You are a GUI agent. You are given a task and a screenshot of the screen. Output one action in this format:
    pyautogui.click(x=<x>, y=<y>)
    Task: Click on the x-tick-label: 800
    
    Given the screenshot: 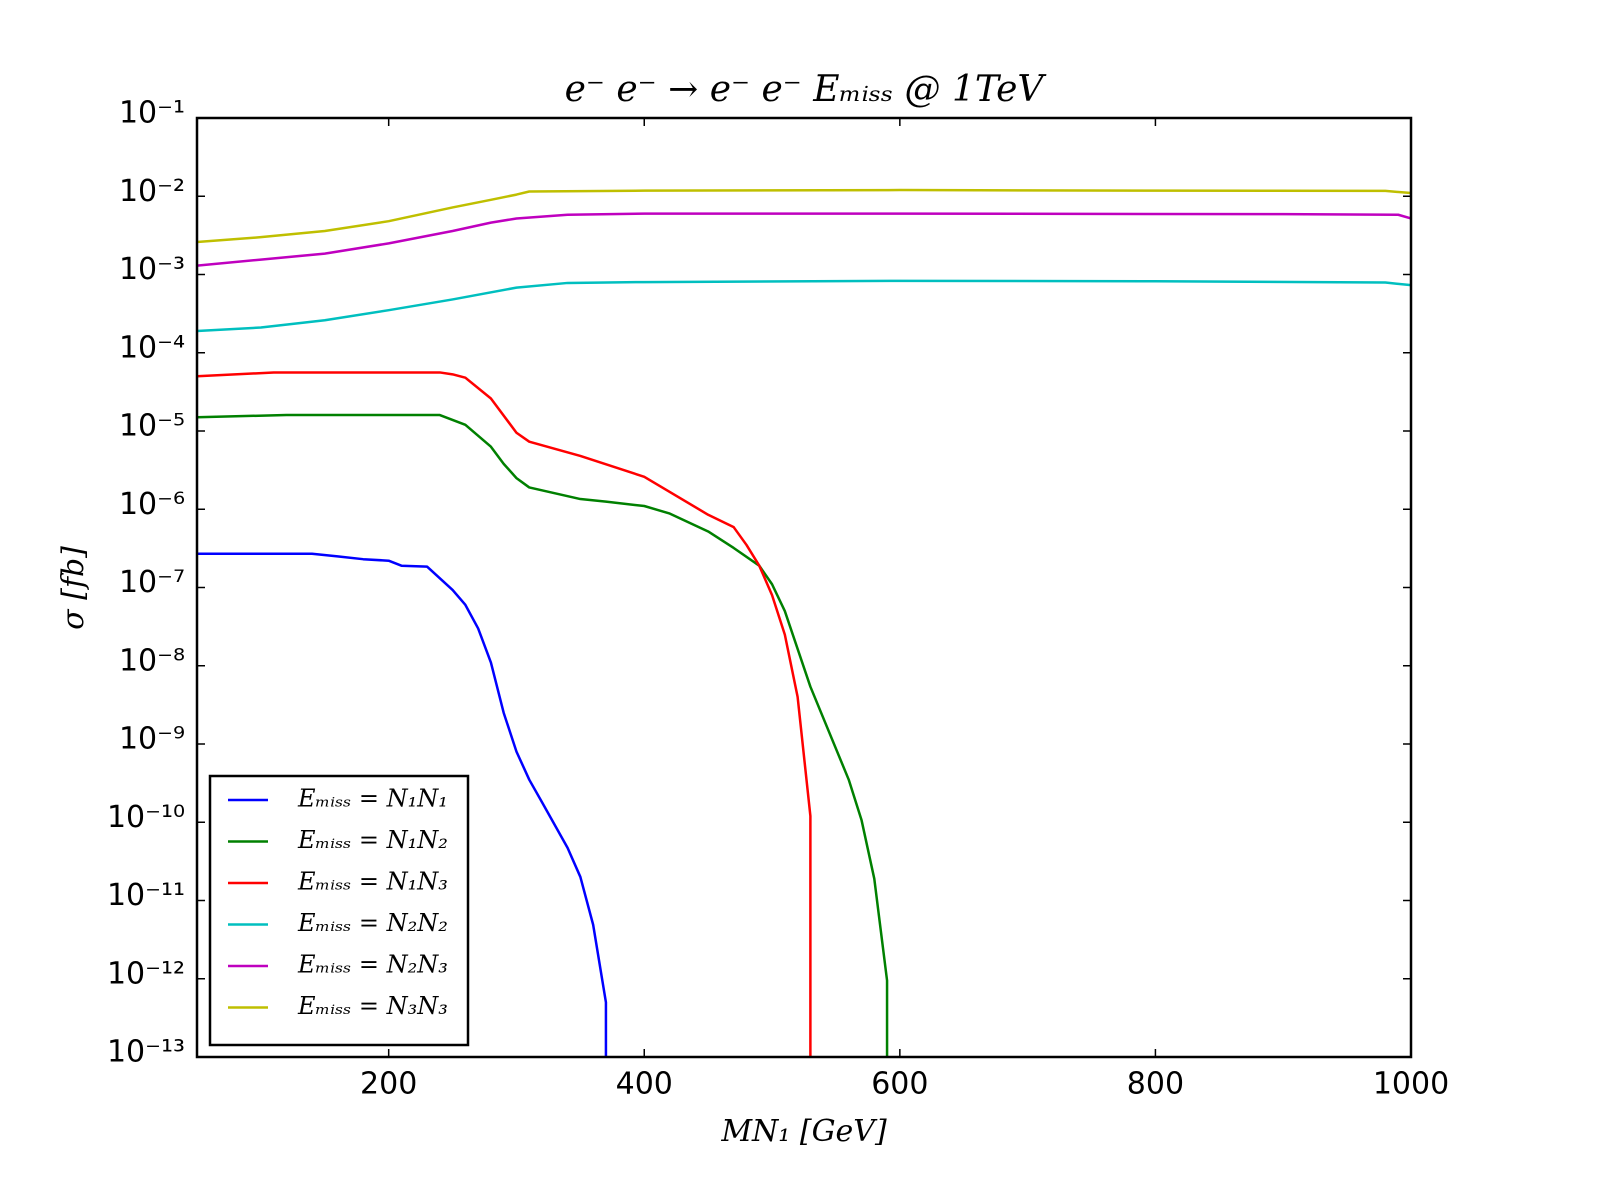 What is the action you would take?
    pyautogui.click(x=1155, y=1084)
    